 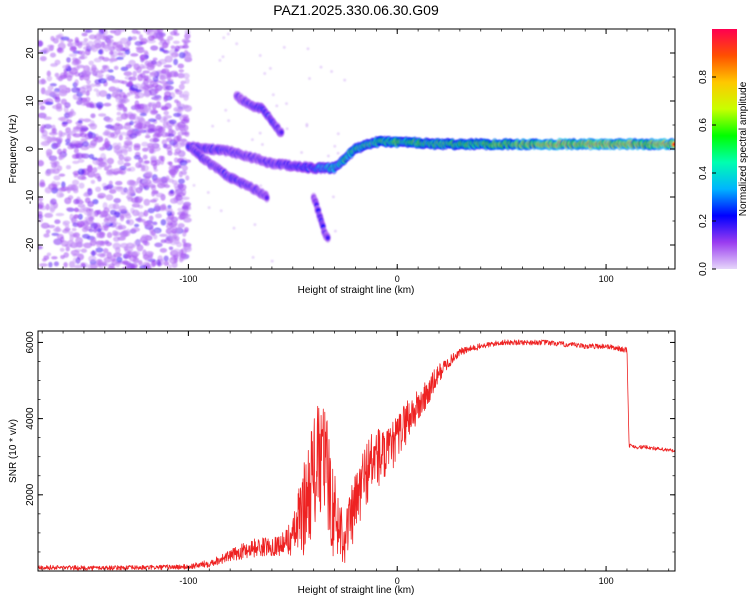 I want to click on colorbar-tick-label: 0.0, so click(x=703, y=269).